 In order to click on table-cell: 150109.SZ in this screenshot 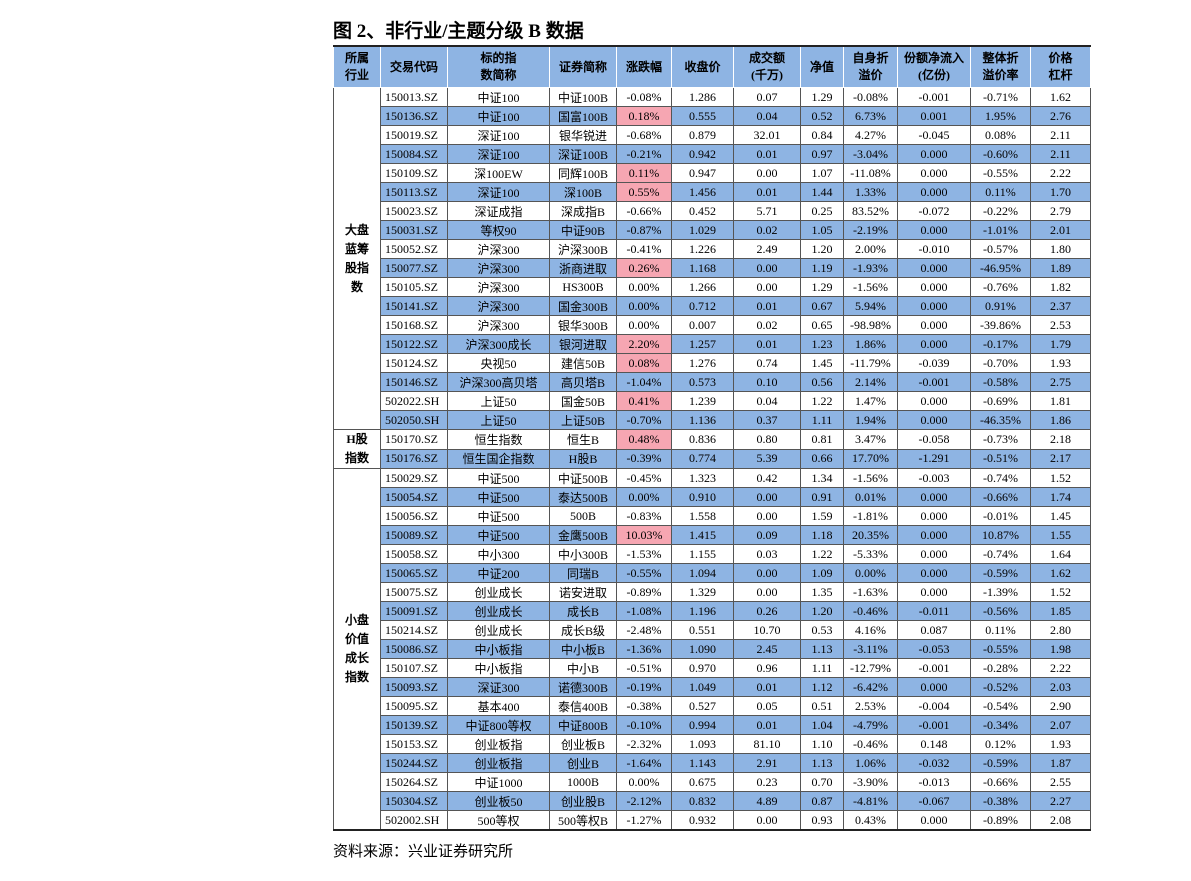, I will do `click(414, 173)`.